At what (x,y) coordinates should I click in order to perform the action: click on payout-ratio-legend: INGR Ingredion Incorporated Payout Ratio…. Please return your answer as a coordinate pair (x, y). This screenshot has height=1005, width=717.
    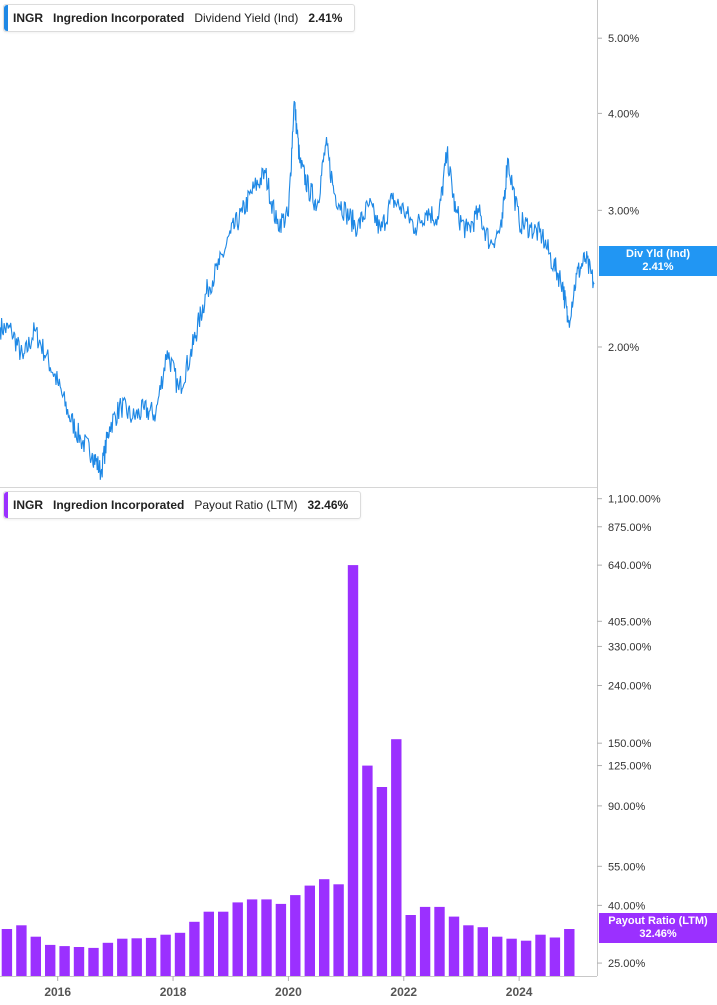
    Looking at the image, I should click on (182, 505).